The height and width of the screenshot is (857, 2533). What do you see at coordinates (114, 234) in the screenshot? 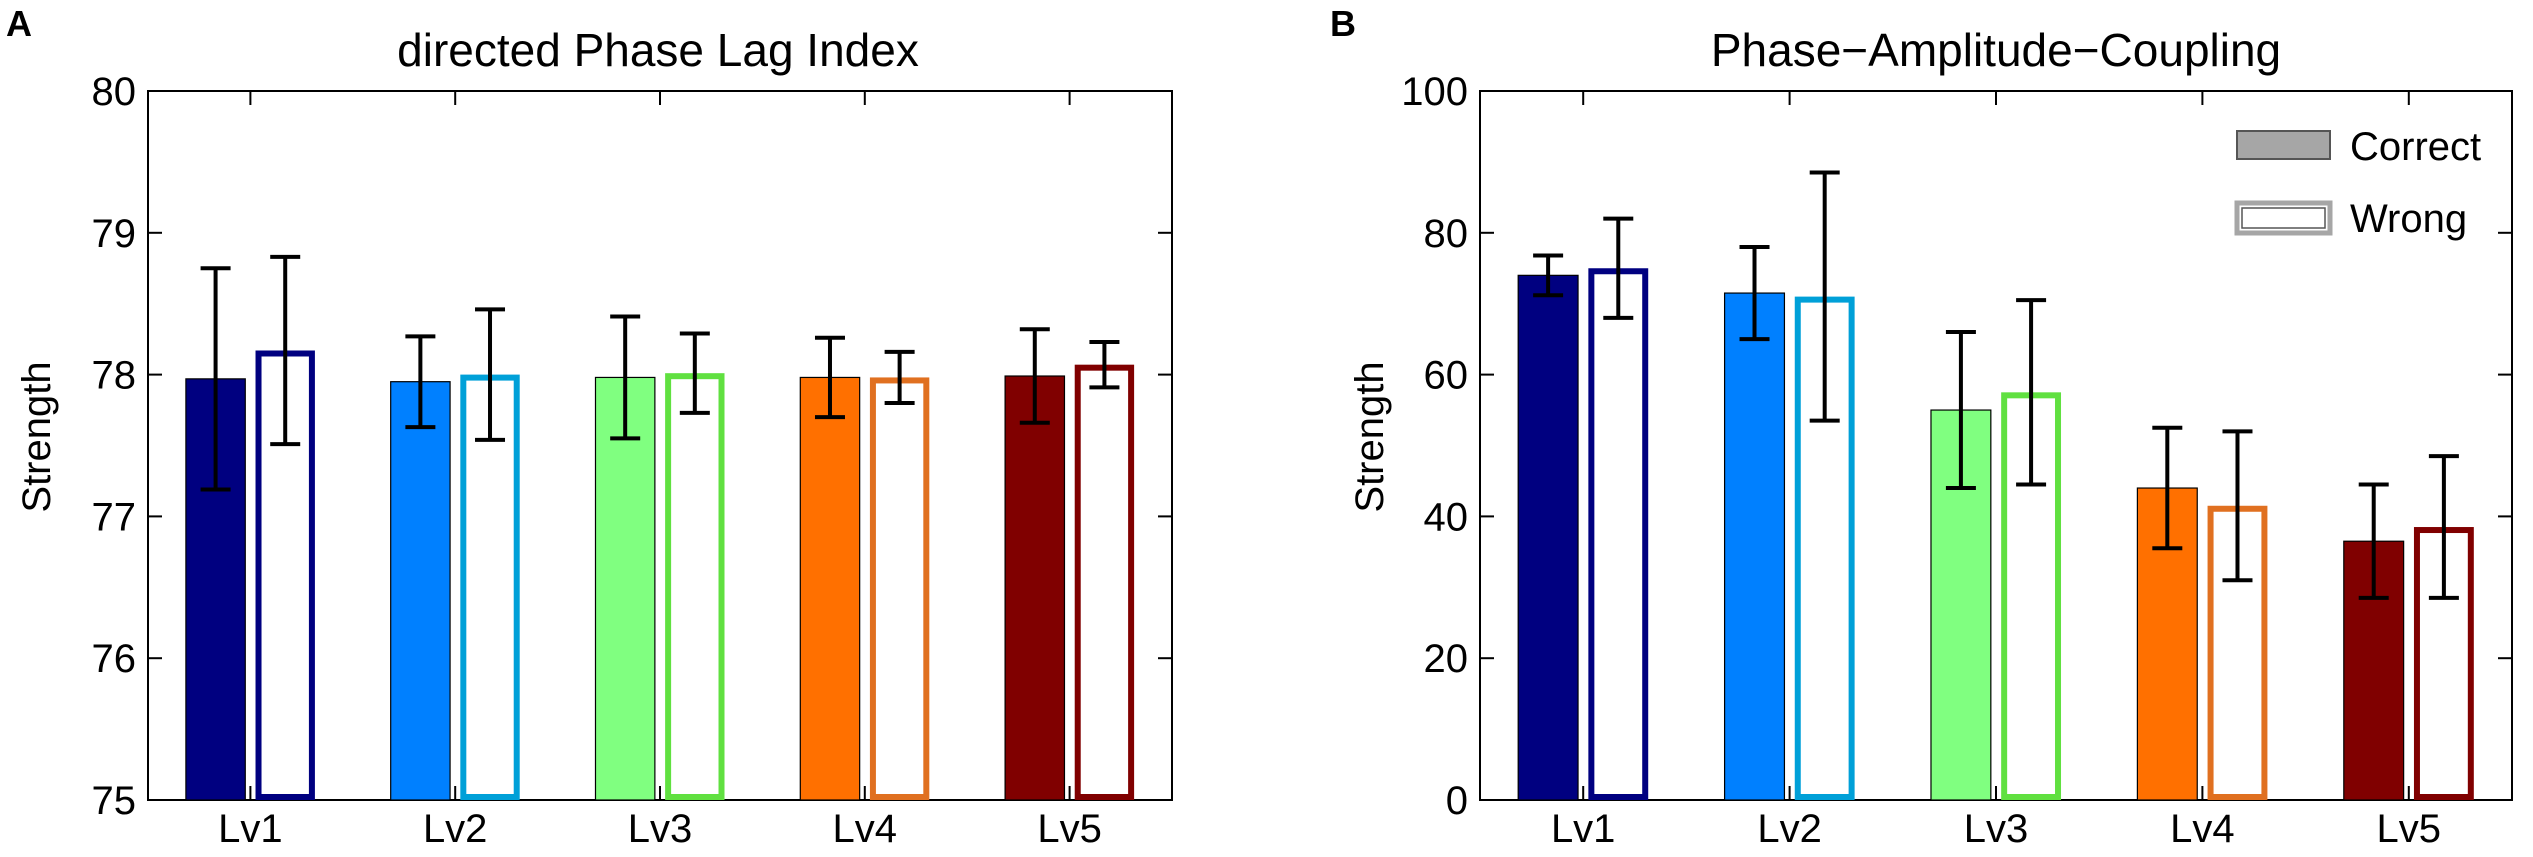
I see `y-tick-label: 79` at bounding box center [114, 234].